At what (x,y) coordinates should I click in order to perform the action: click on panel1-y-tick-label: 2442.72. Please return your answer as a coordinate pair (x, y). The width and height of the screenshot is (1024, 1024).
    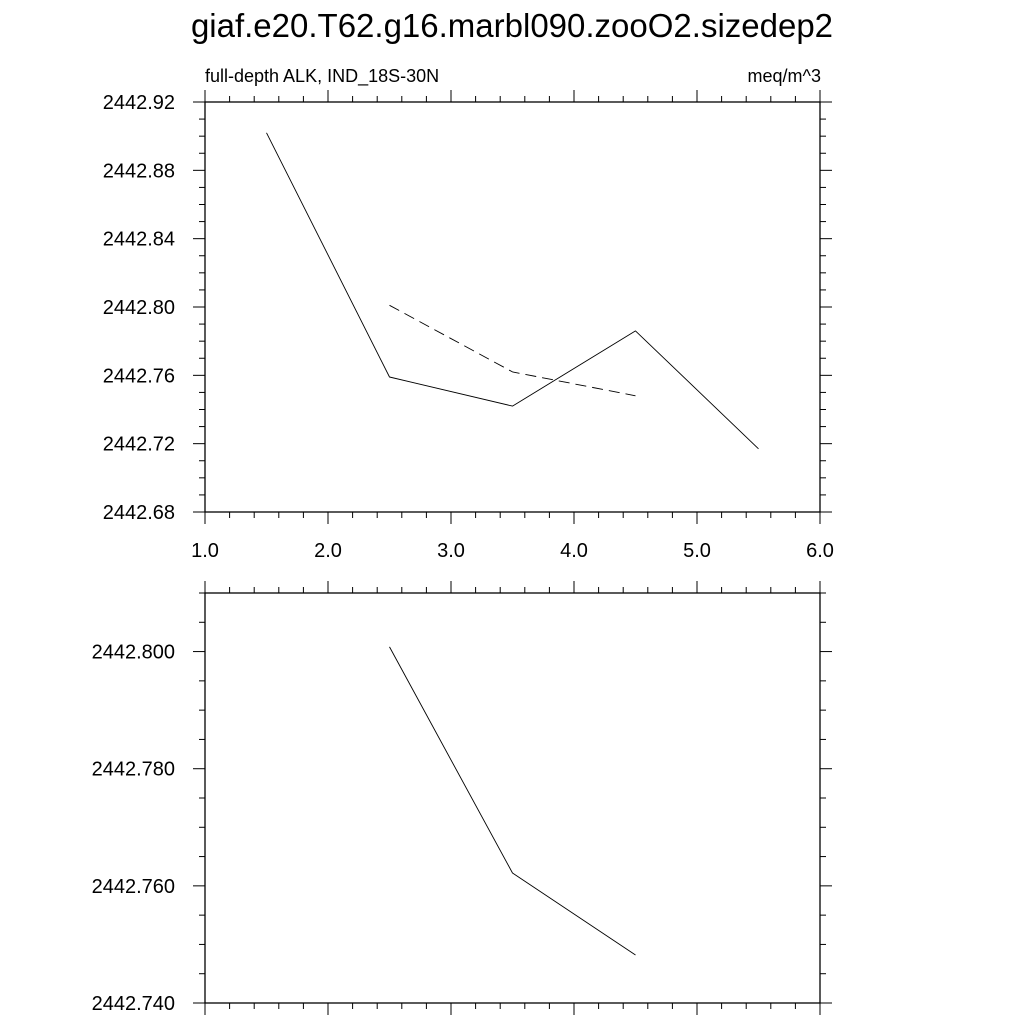
    Looking at the image, I should click on (139, 445).